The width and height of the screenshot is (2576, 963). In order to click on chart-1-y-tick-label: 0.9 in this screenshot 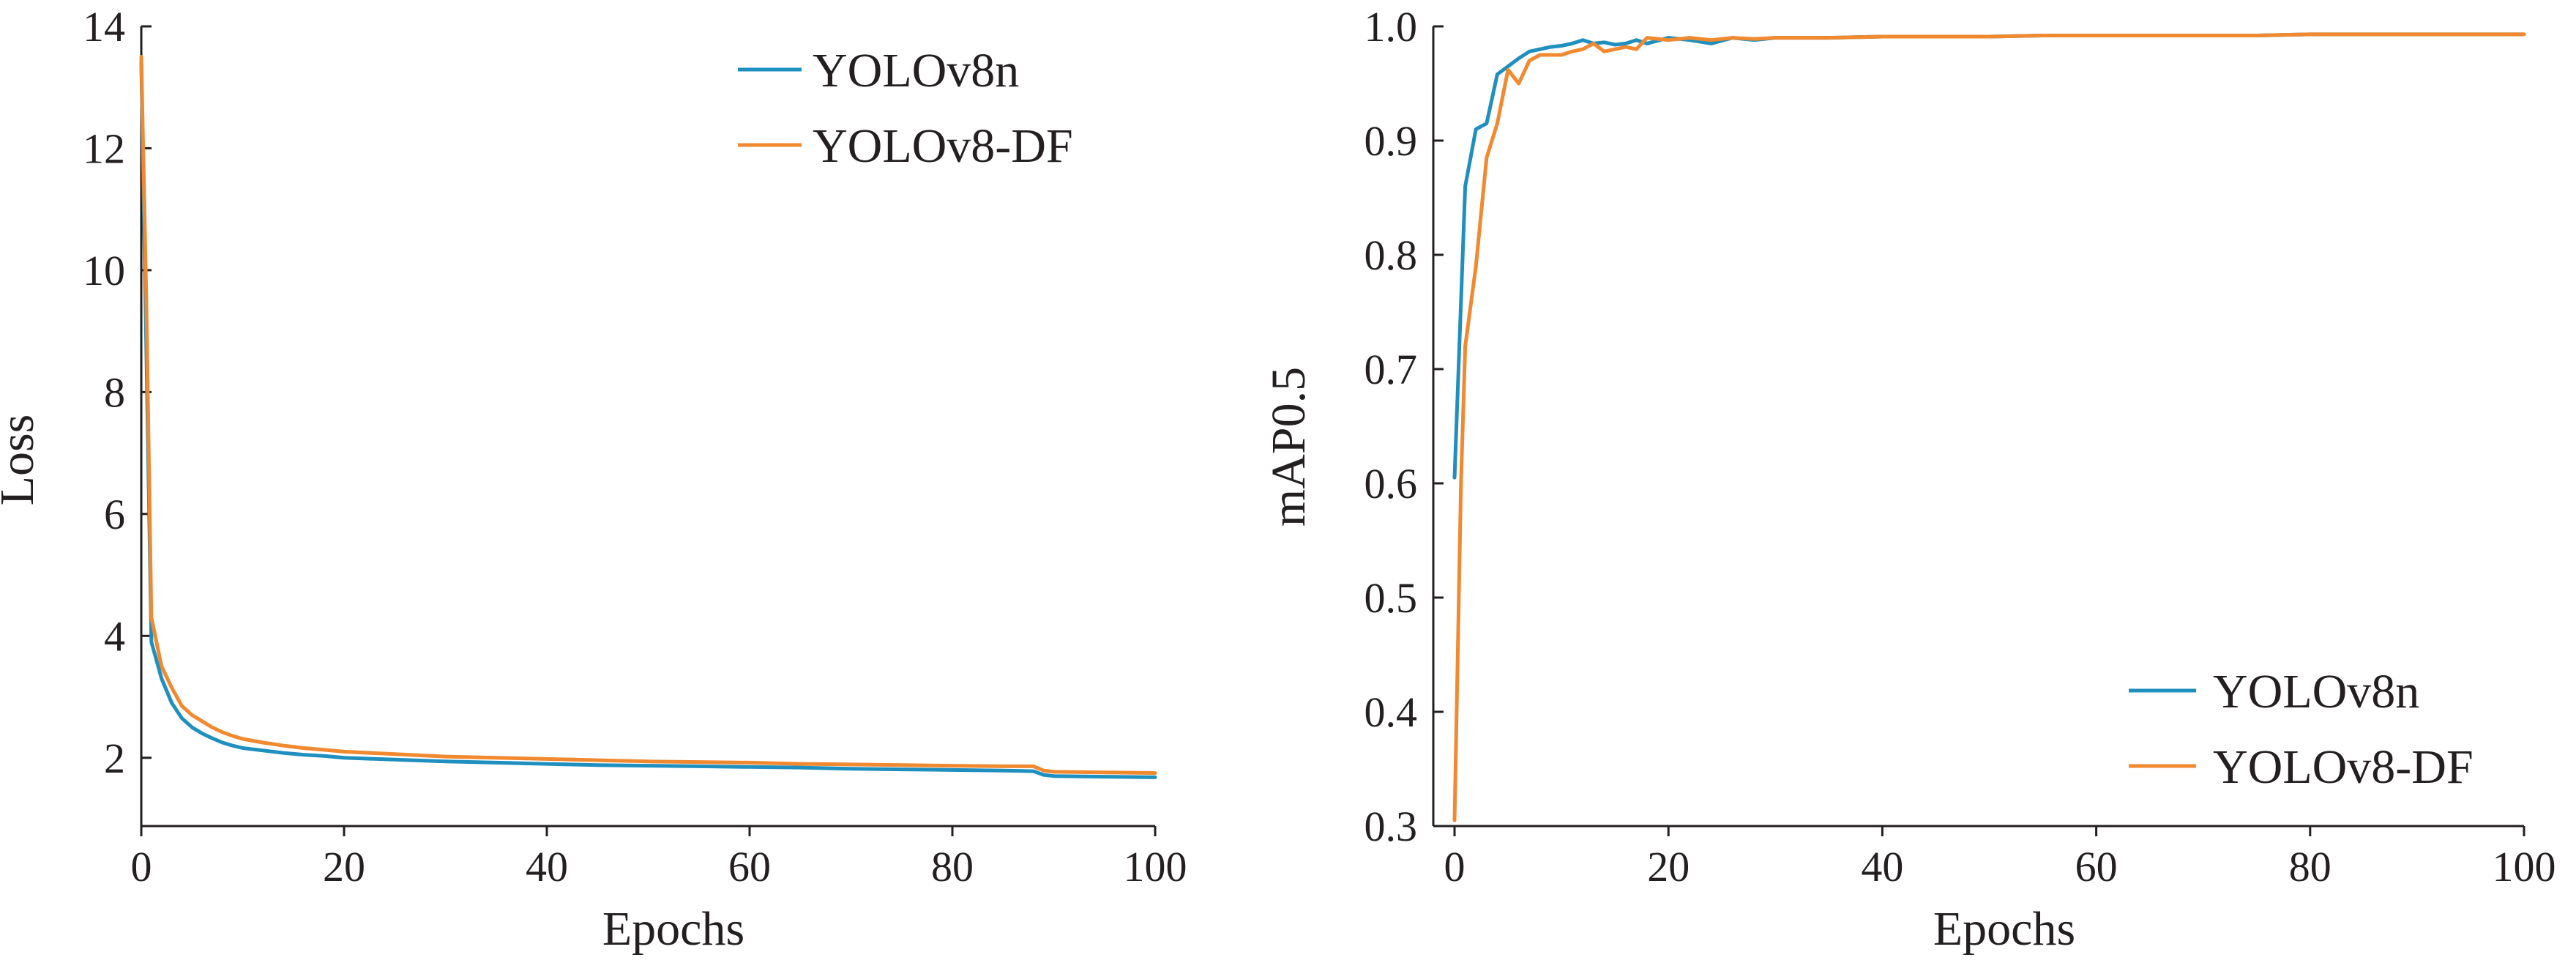, I will do `click(1391, 141)`.